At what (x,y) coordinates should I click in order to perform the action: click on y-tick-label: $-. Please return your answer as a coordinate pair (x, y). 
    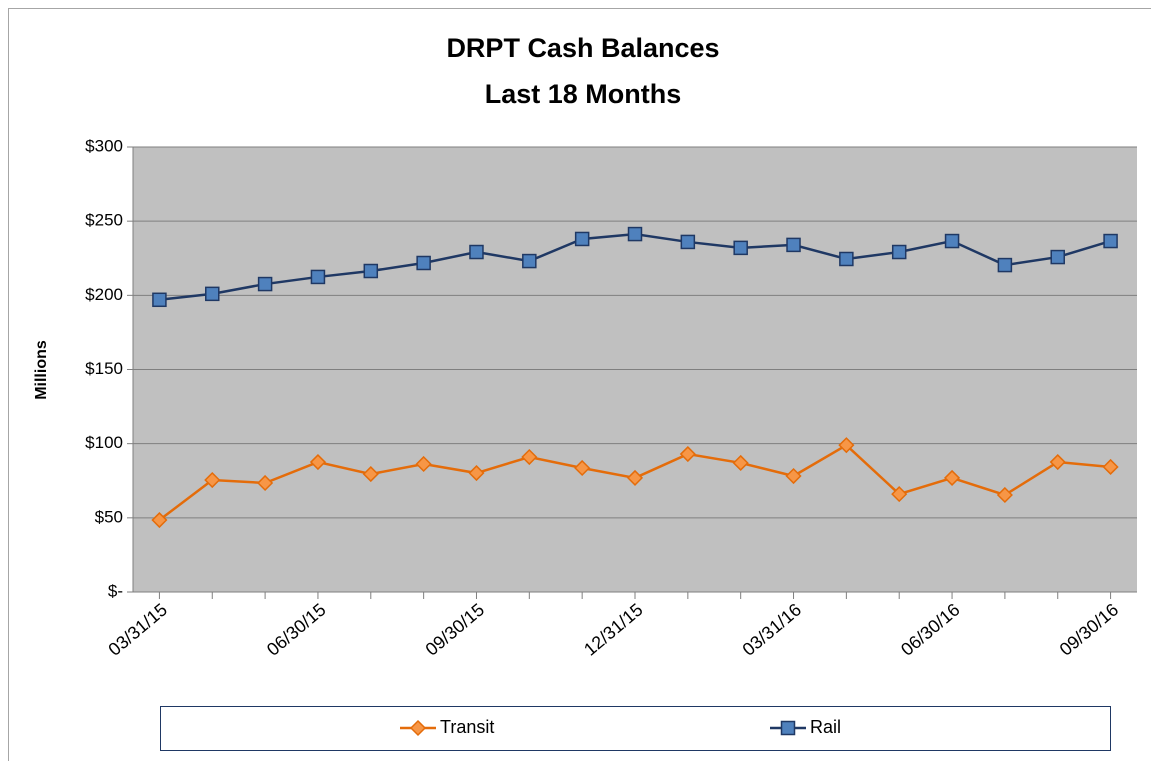
    Looking at the image, I should click on (115, 590).